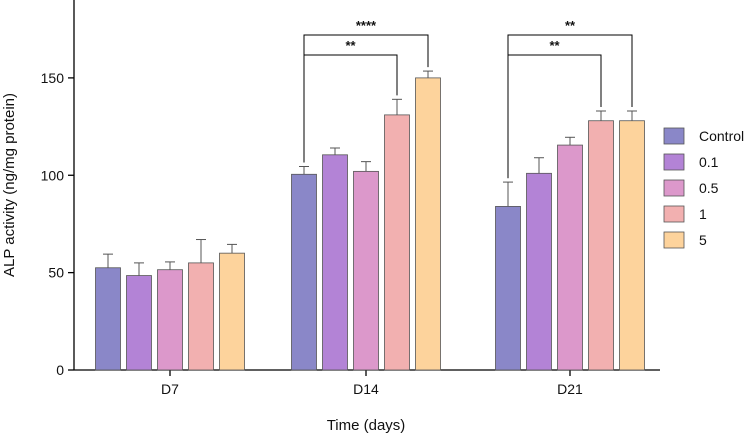 This screenshot has width=750, height=437. I want to click on x-tick-label: D7, so click(170, 389).